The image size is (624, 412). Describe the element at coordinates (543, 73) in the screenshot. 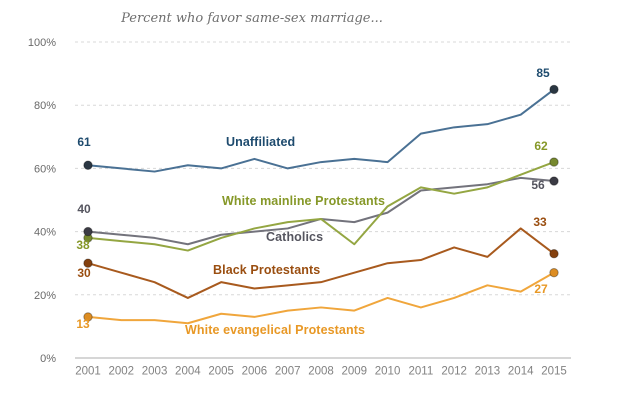

I see `value-label-end-unaffiliated: 85` at that location.